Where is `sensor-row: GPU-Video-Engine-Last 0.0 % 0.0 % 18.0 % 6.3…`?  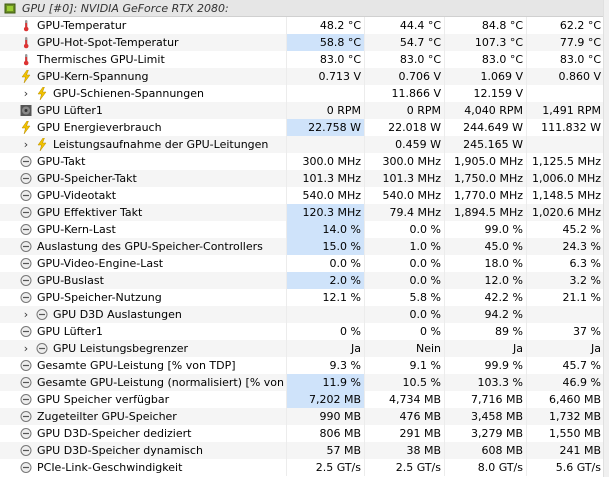 sensor-row: GPU-Video-Engine-Last 0.0 % 0.0 % 18.0 % 6.3… is located at coordinates (304, 263).